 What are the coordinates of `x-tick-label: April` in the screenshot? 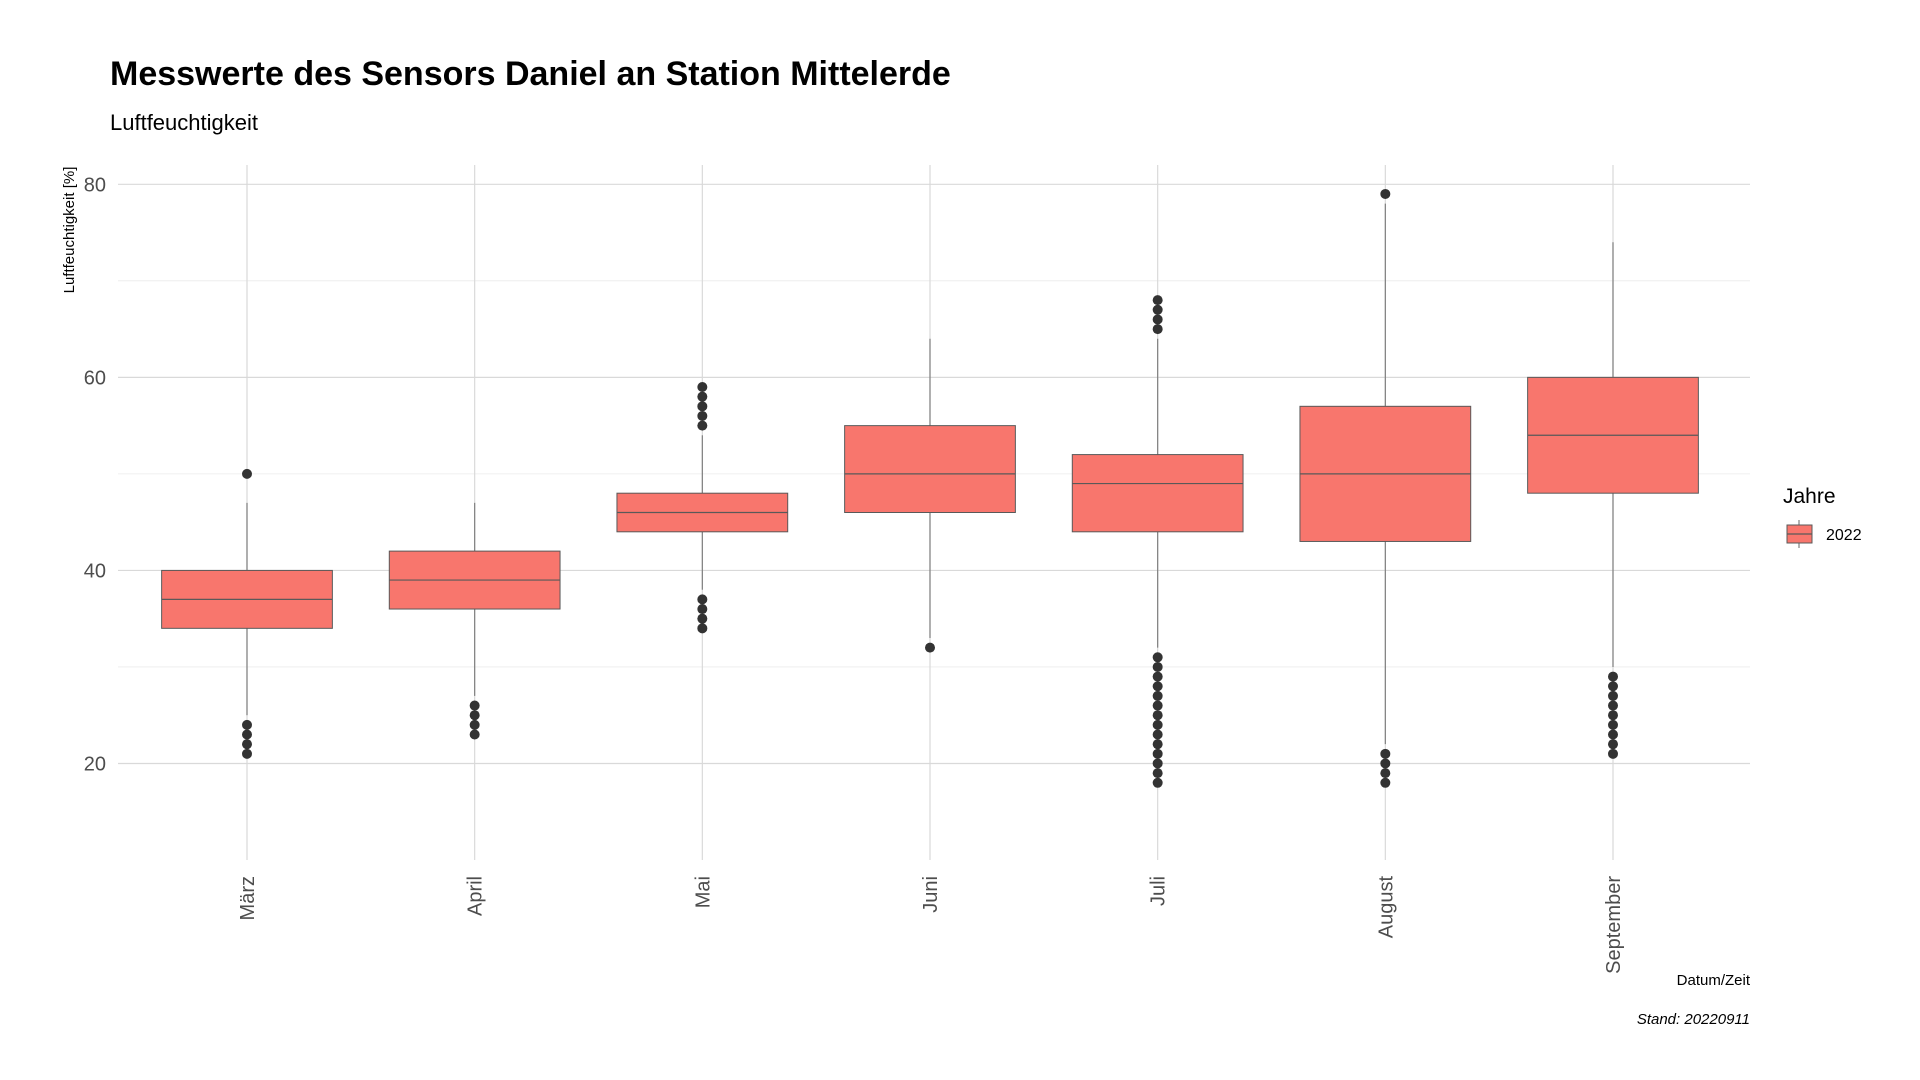 It's located at (476, 896).